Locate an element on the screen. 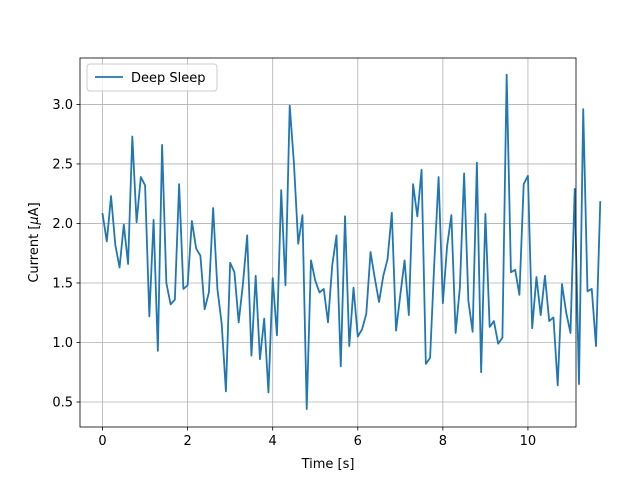 The width and height of the screenshot is (640, 480). y-tick-label: 2.5 is located at coordinates (62, 164).